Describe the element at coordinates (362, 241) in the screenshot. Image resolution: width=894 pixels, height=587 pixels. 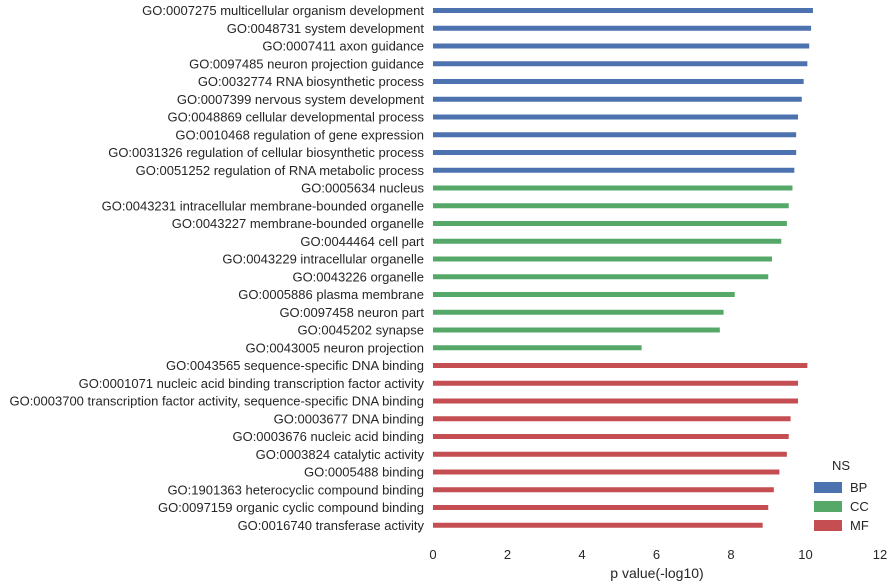
I see `category-label: GO:0044464 cell part` at that location.